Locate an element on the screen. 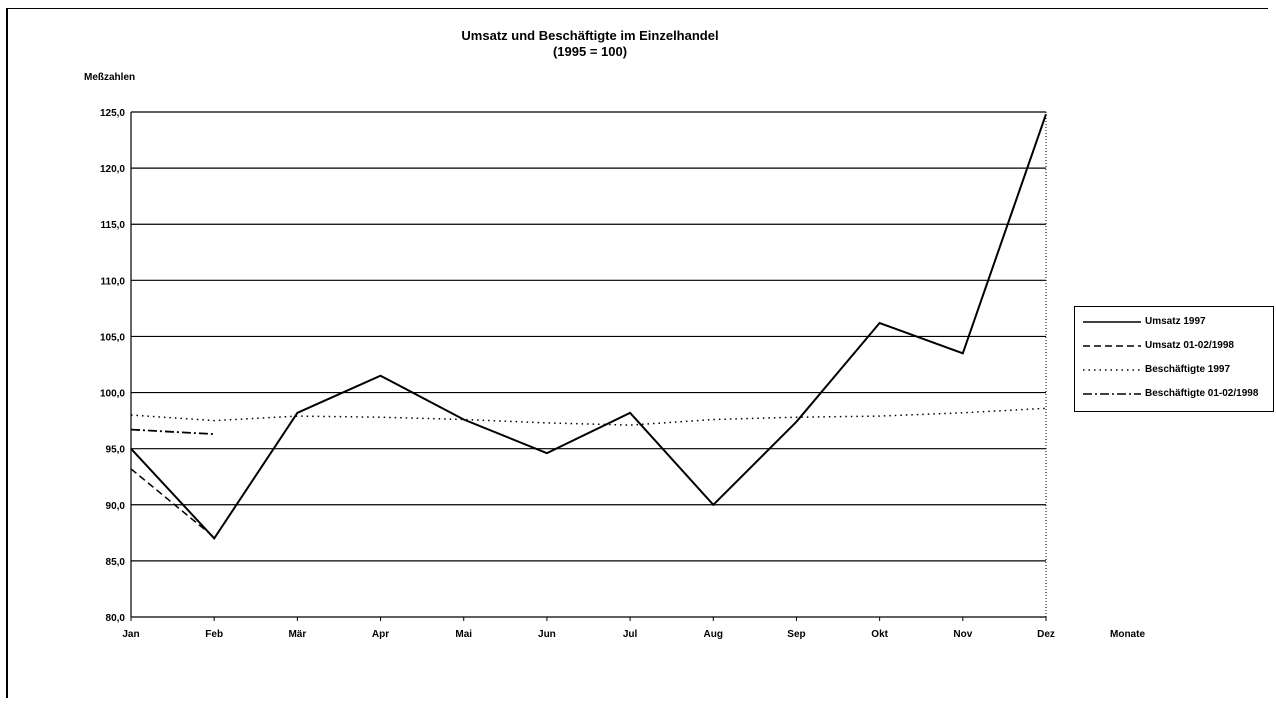 The height and width of the screenshot is (704, 1276). y-tick-label: 115,0 is located at coordinates (113, 225).